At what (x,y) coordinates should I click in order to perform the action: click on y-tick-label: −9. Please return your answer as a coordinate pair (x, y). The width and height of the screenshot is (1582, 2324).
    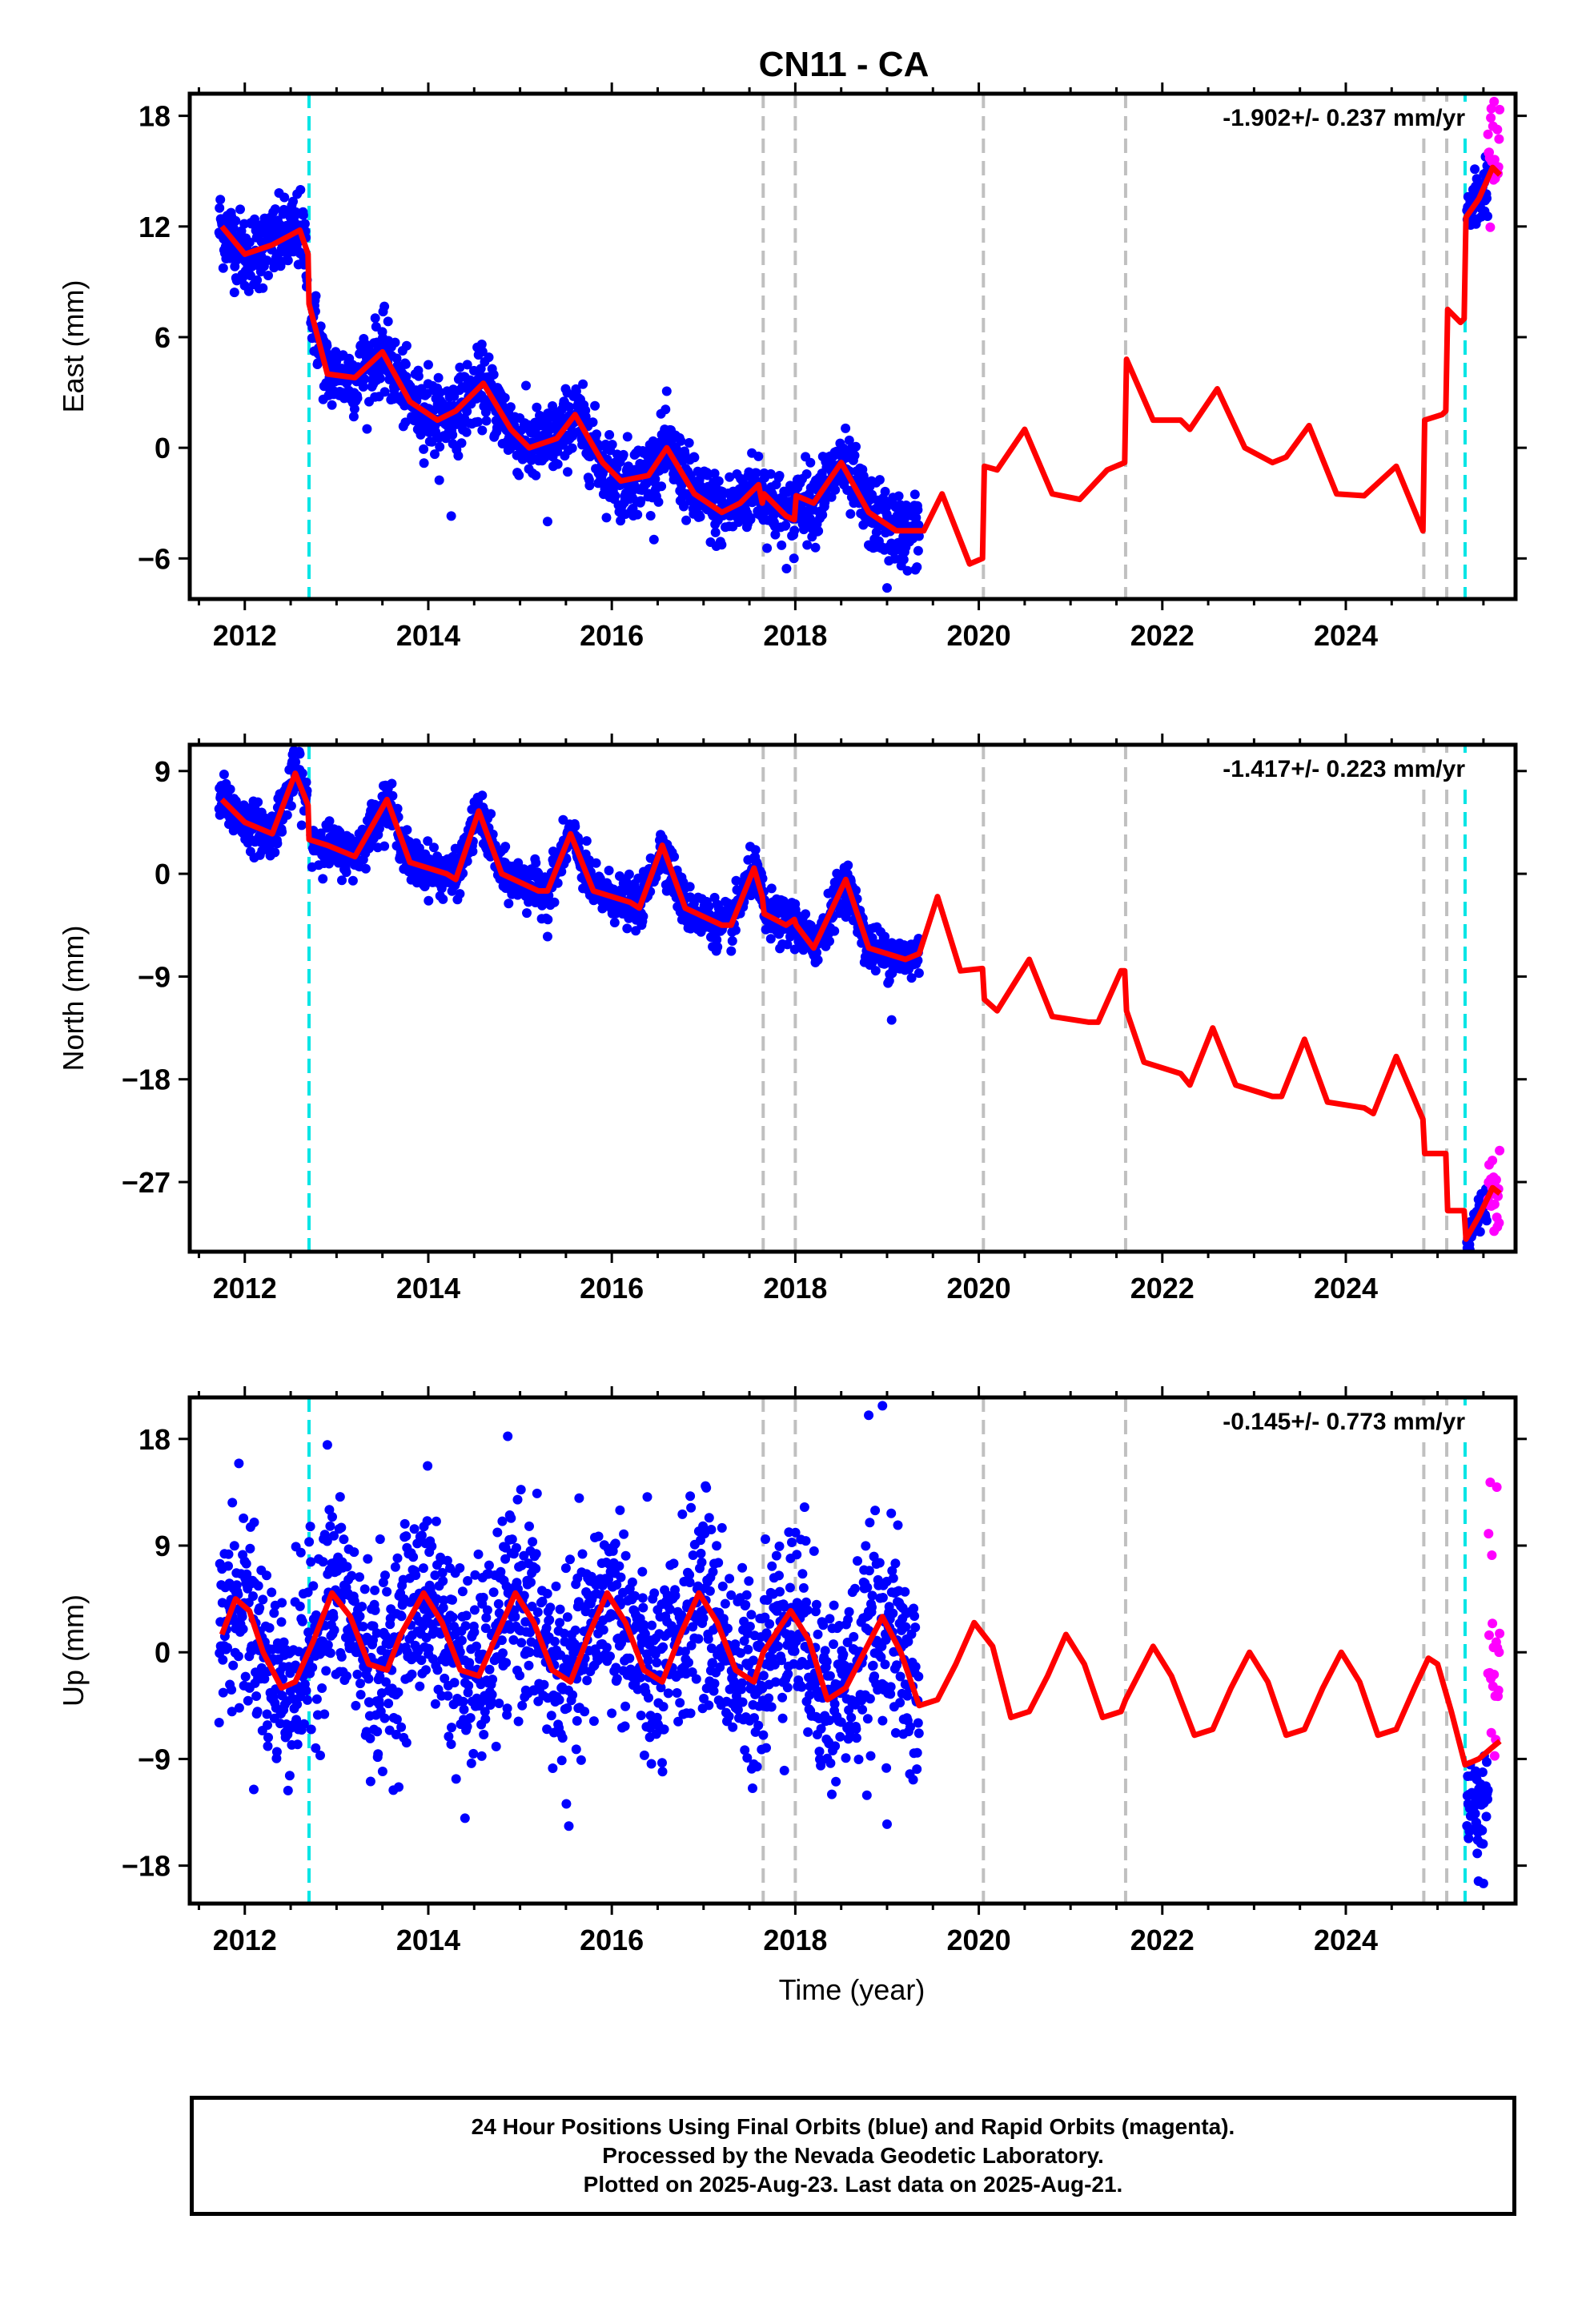
    Looking at the image, I should click on (154, 976).